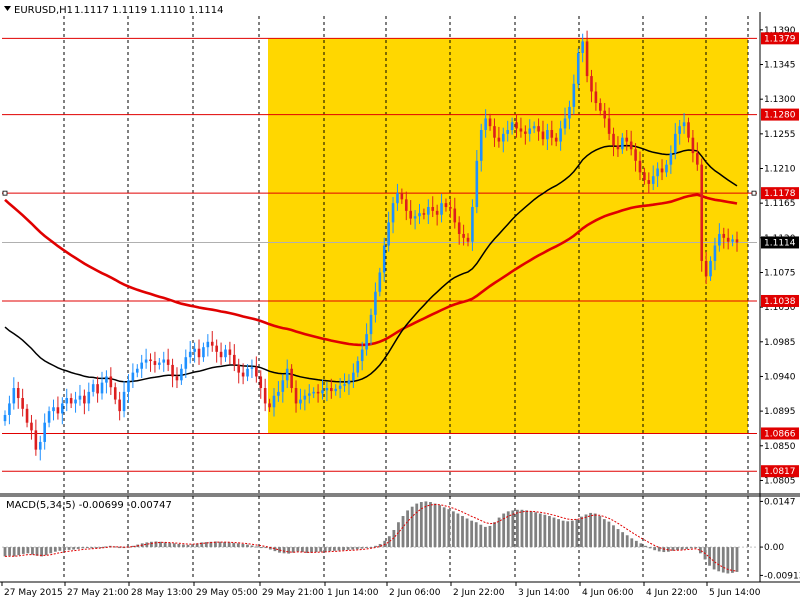 Image resolution: width=800 pixels, height=604 pixels. Describe the element at coordinates (780, 434) in the screenshot. I see `level-tag-label: 1.0866` at that location.